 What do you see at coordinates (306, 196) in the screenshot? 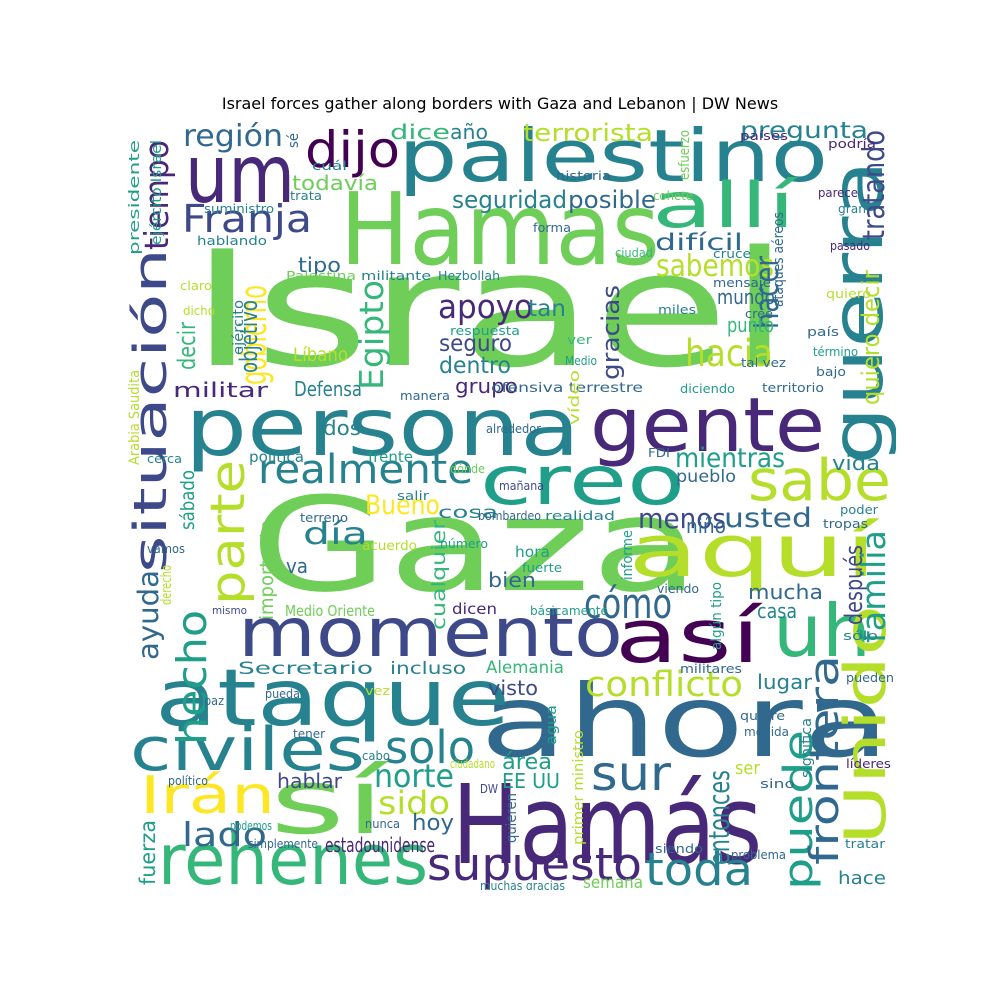
I see `word-trata: trata` at bounding box center [306, 196].